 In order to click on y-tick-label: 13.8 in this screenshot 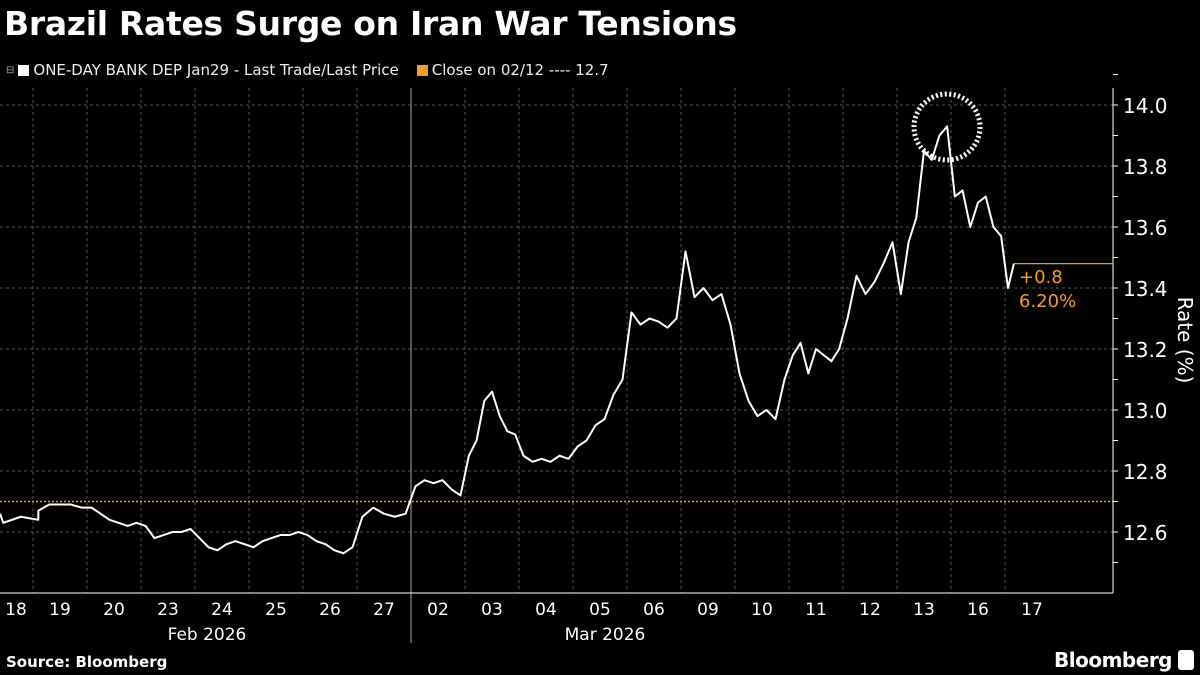, I will do `click(1145, 167)`.